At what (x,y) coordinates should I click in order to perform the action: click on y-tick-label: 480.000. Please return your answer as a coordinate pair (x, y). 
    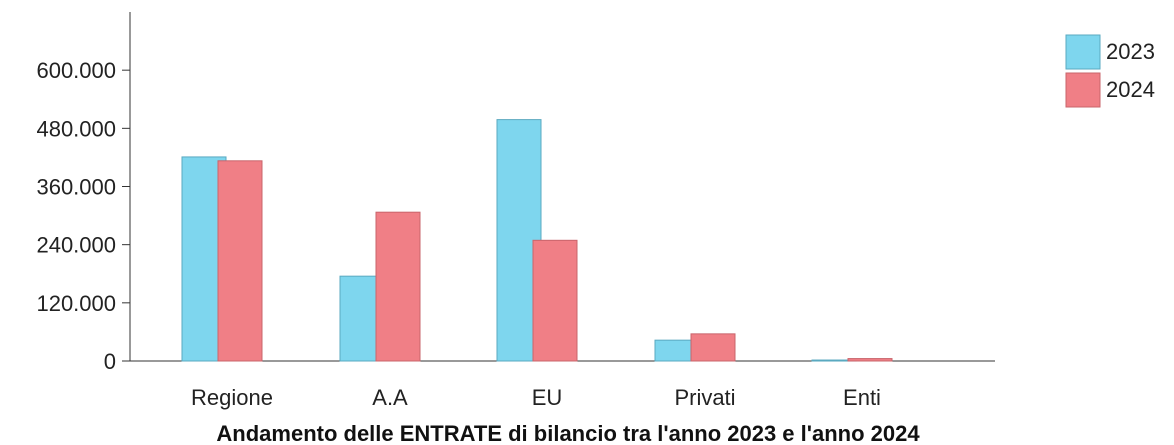
    Looking at the image, I should click on (76, 128).